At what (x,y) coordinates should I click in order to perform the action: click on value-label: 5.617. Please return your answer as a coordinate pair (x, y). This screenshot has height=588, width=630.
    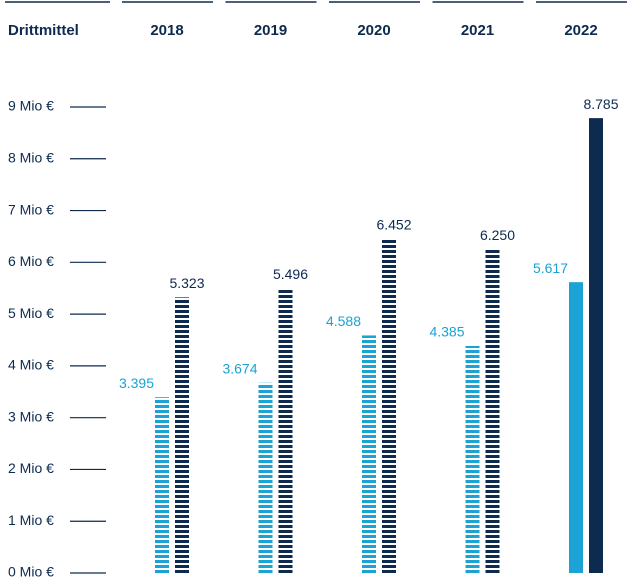
    Looking at the image, I should click on (550, 268).